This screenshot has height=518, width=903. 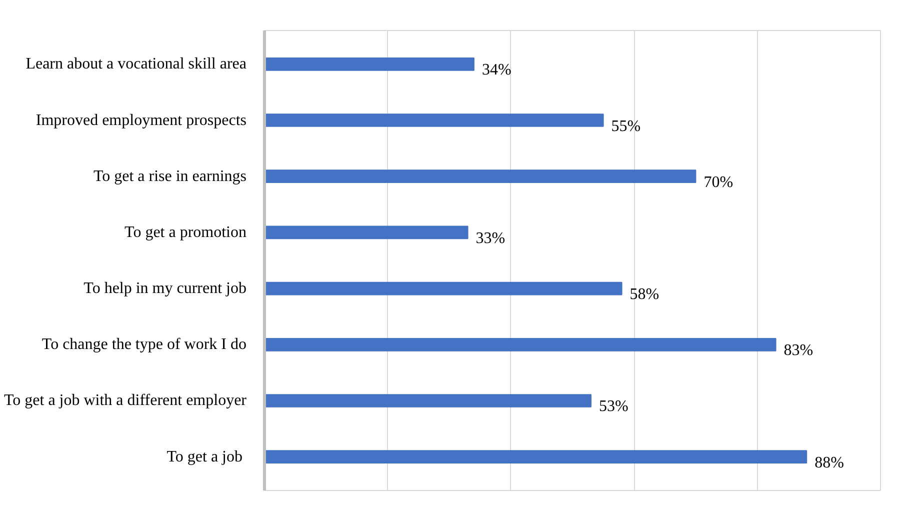 What do you see at coordinates (136, 64) in the screenshot?
I see `y-tick-label: Learn about a vocational skill area` at bounding box center [136, 64].